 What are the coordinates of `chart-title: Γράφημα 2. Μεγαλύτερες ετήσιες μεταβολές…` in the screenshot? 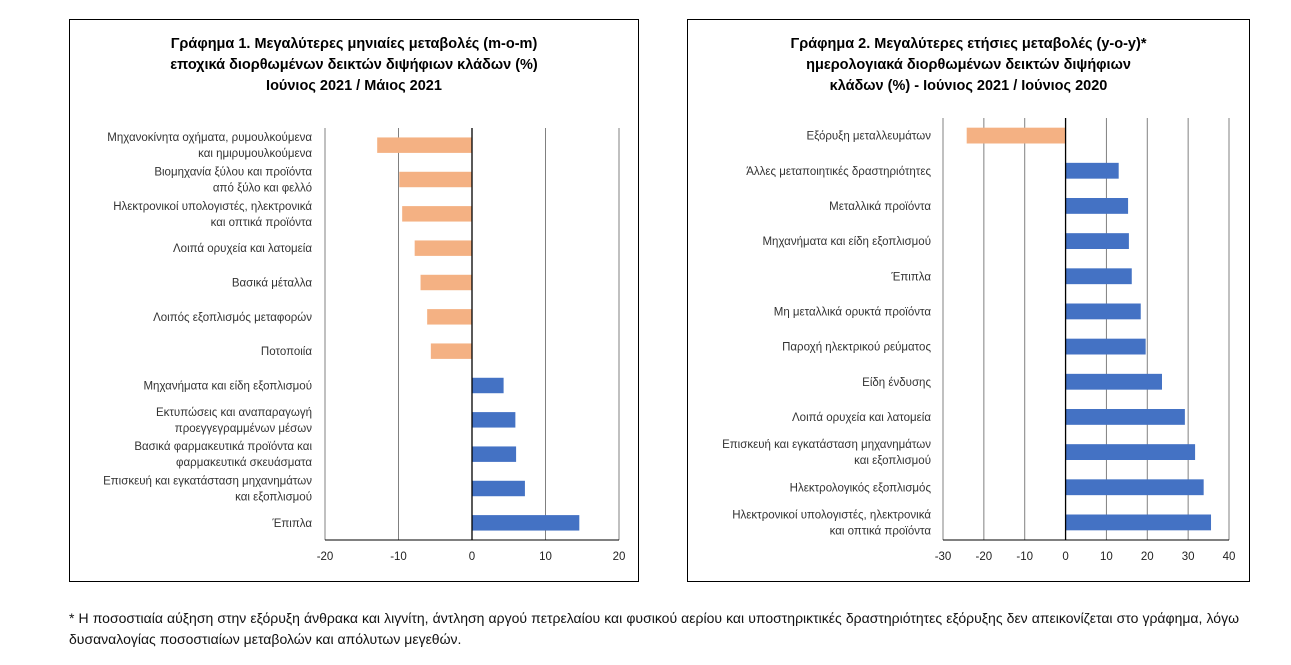 It's located at (968, 65).